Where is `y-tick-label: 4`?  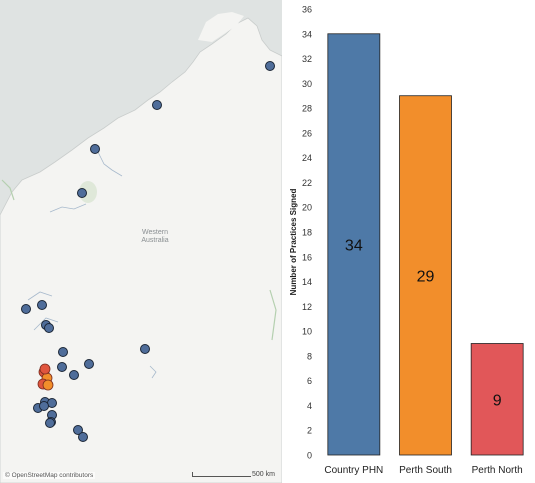
y-tick-label: 4 is located at coordinates (309, 406).